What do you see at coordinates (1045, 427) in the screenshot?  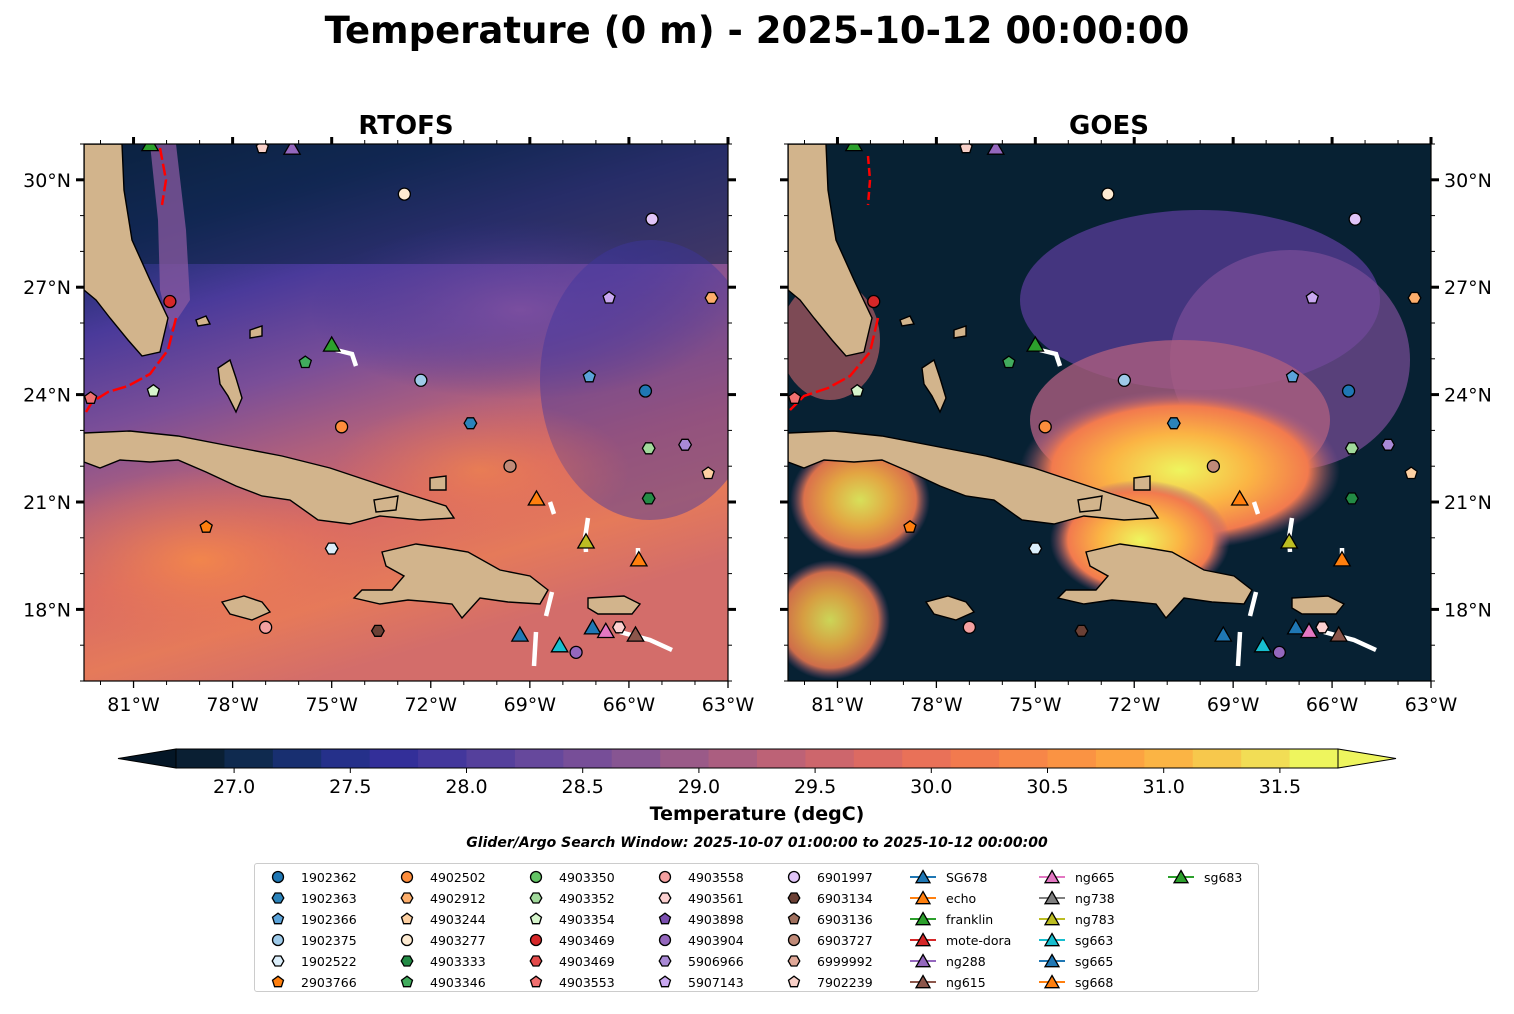 I see `obs-marker-4902502-goes` at bounding box center [1045, 427].